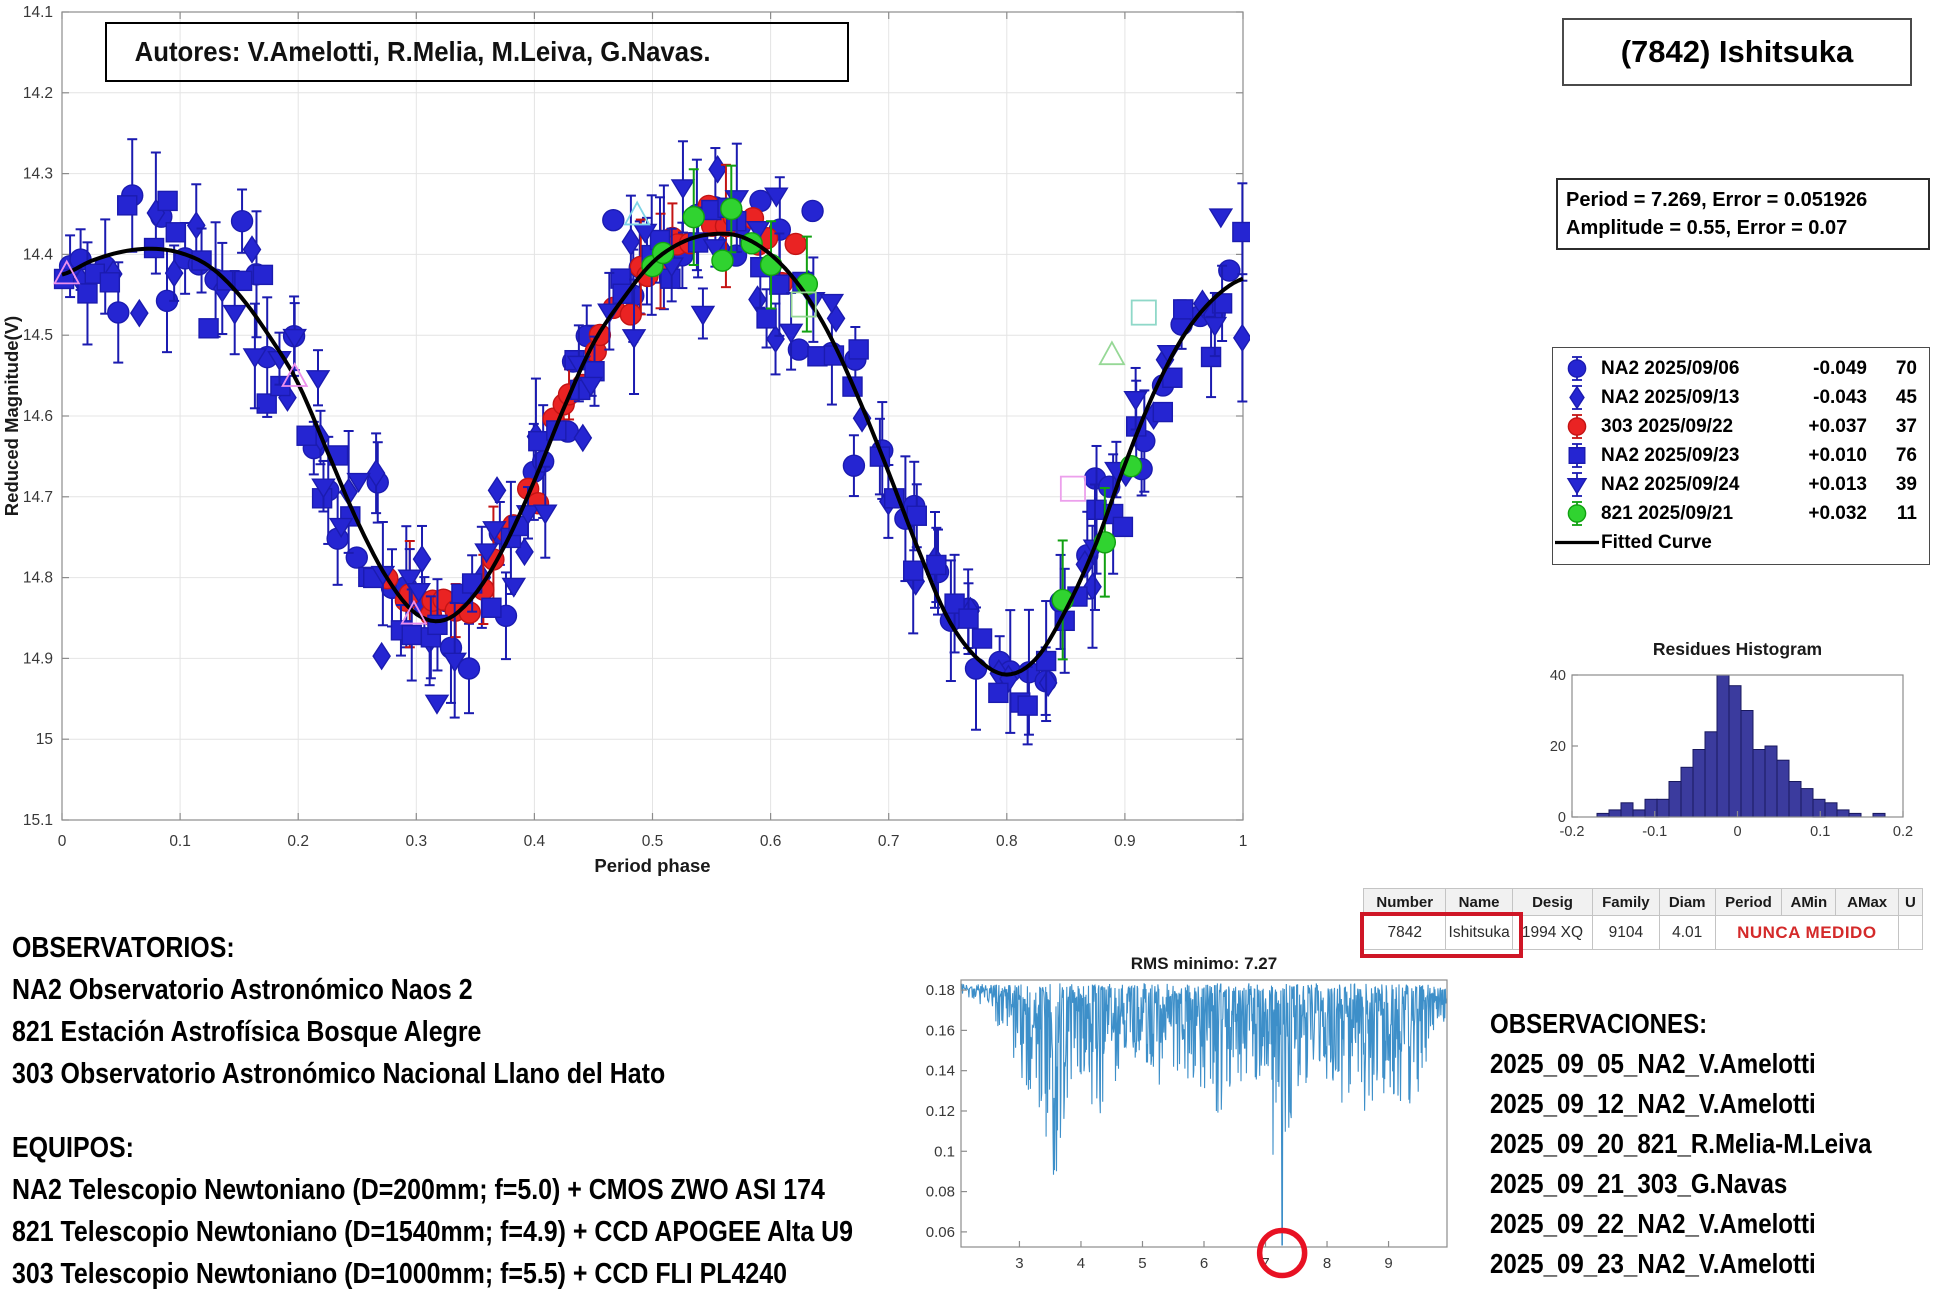 This screenshot has height=1305, width=1939. Describe the element at coordinates (1654, 832) in the screenshot. I see `svg-text: -0.1` at that location.